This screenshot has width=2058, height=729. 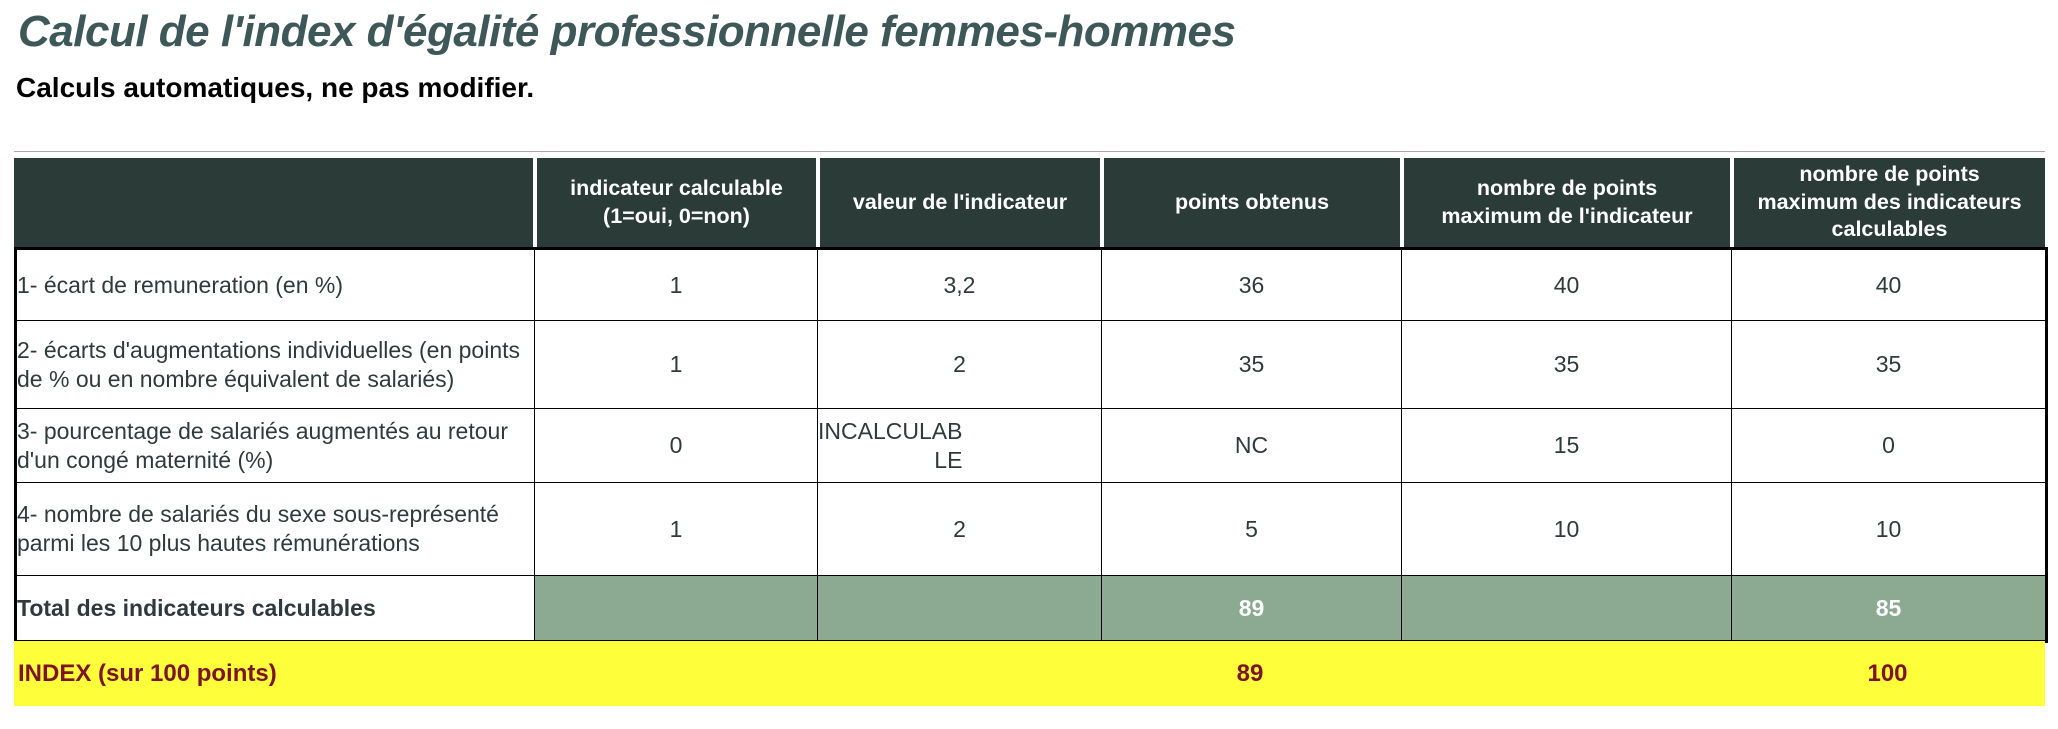 What do you see at coordinates (1887, 673) in the screenshot?
I see `index-max-value: 100` at bounding box center [1887, 673].